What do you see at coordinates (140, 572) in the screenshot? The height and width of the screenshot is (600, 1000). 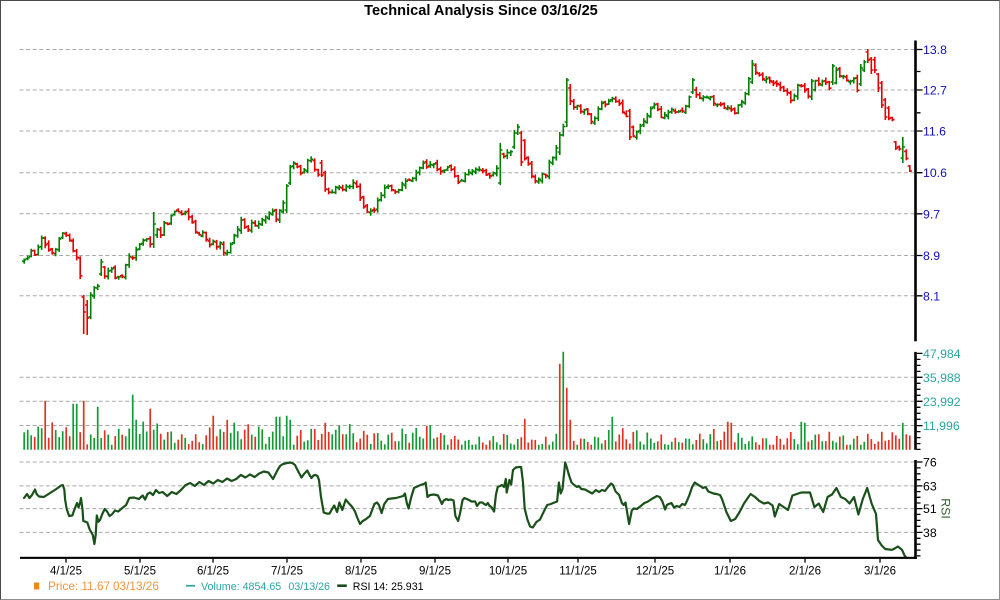 I see `svg-text: 5/1/25` at bounding box center [140, 572].